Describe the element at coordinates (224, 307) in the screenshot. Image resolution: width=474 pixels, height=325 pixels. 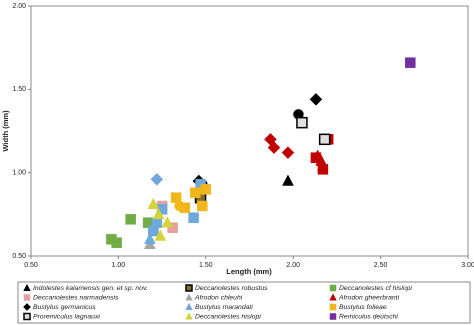
I see `legend-label: Bustylus marandati` at that location.